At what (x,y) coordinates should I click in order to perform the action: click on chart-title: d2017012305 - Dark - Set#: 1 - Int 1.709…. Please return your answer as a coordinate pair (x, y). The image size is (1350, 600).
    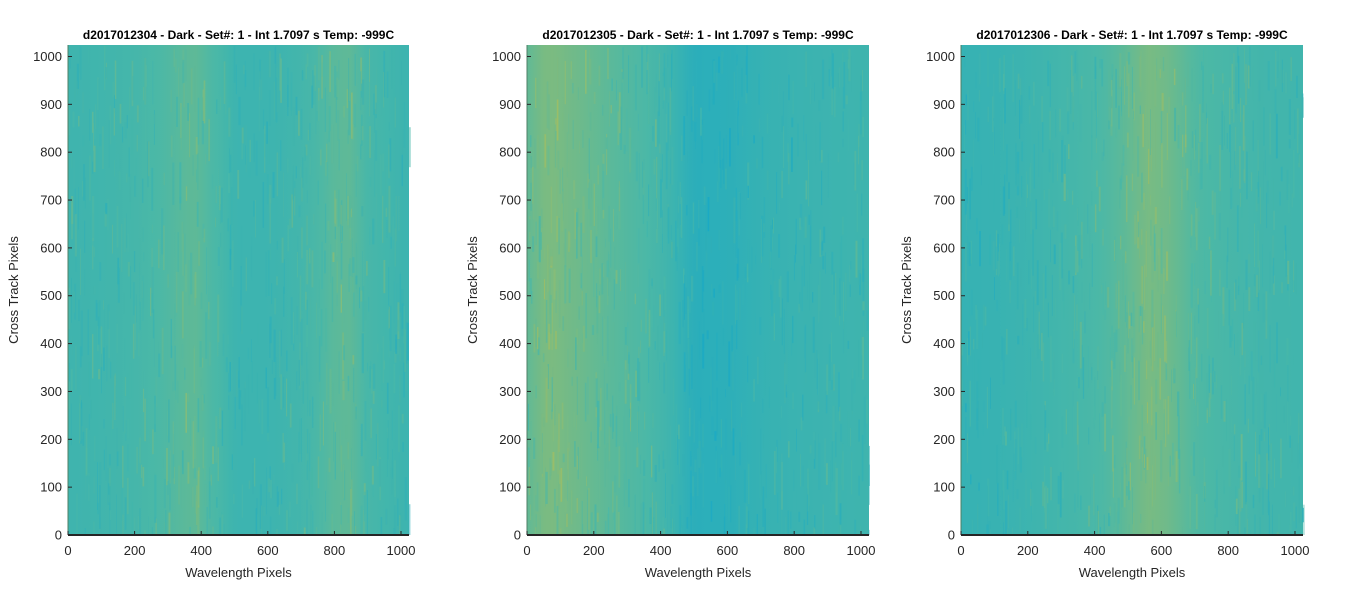
    Looking at the image, I should click on (698, 35).